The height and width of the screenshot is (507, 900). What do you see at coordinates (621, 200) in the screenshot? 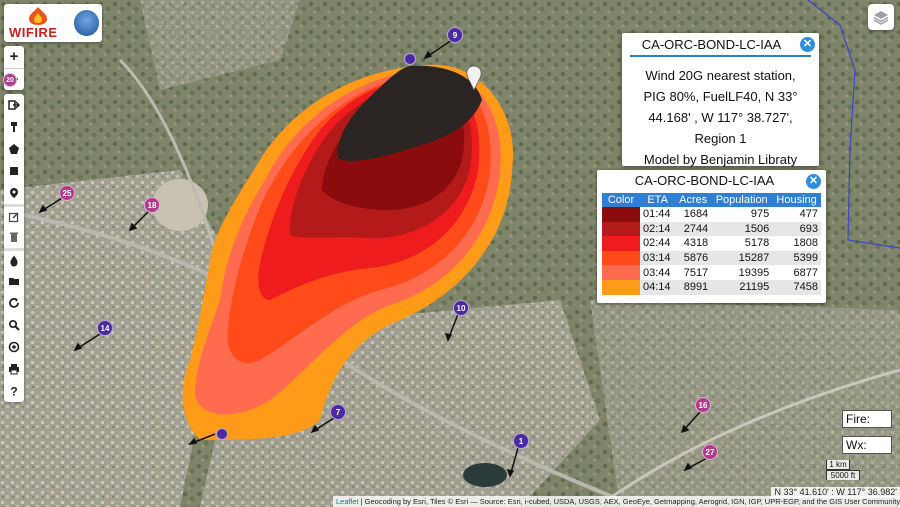
I see `column-header: Color` at bounding box center [621, 200].